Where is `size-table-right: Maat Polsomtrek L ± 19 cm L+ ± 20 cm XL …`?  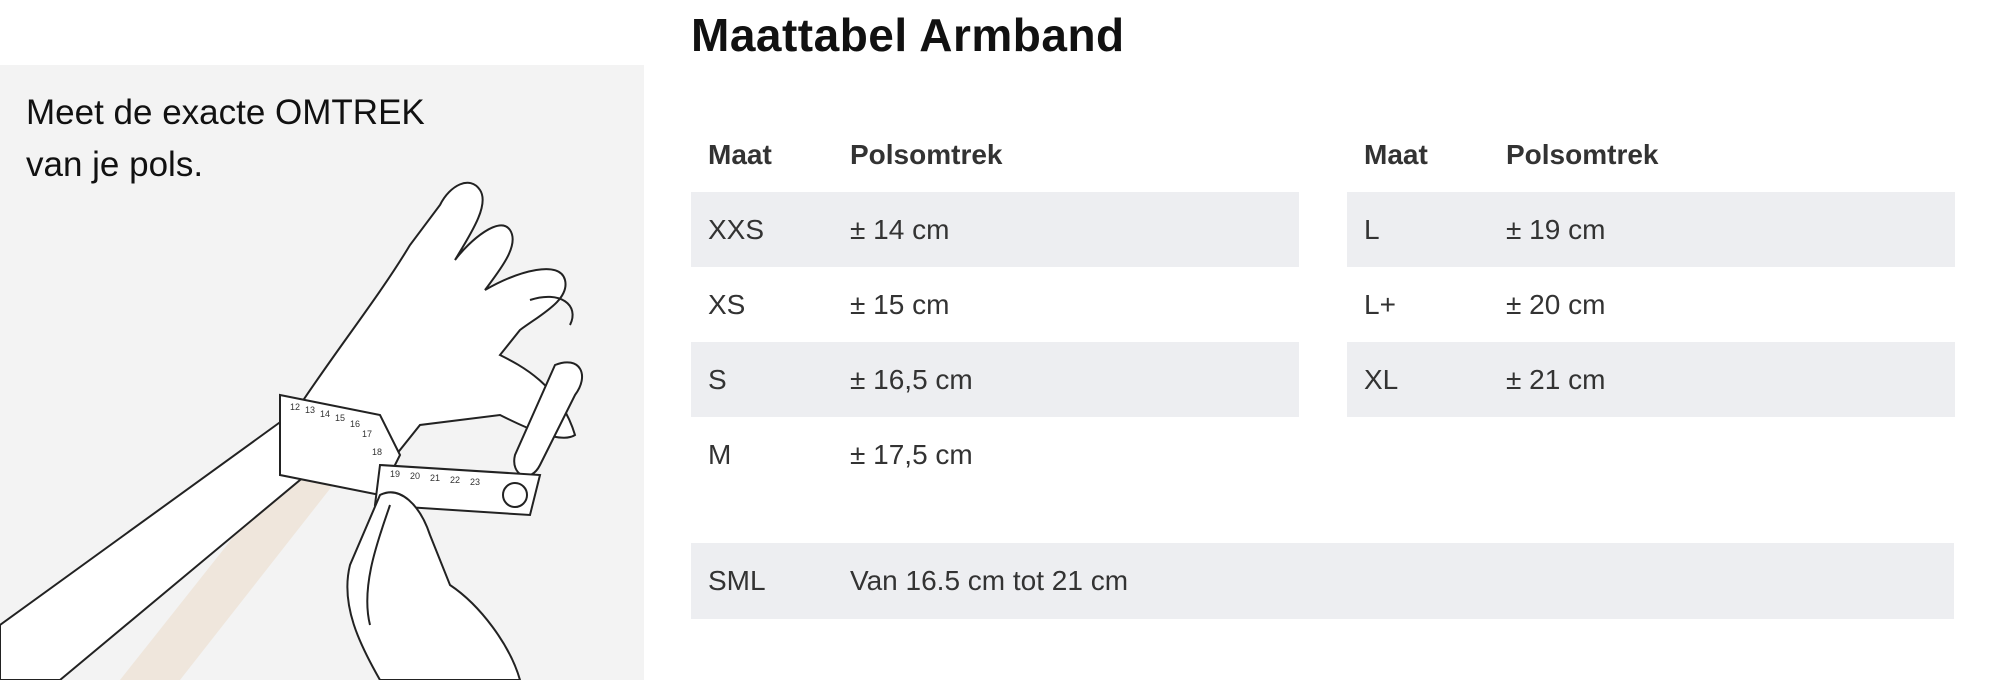 size-table-right: Maat Polsomtrek L ± 19 cm L+ ± 20 cm XL … is located at coordinates (1651, 267).